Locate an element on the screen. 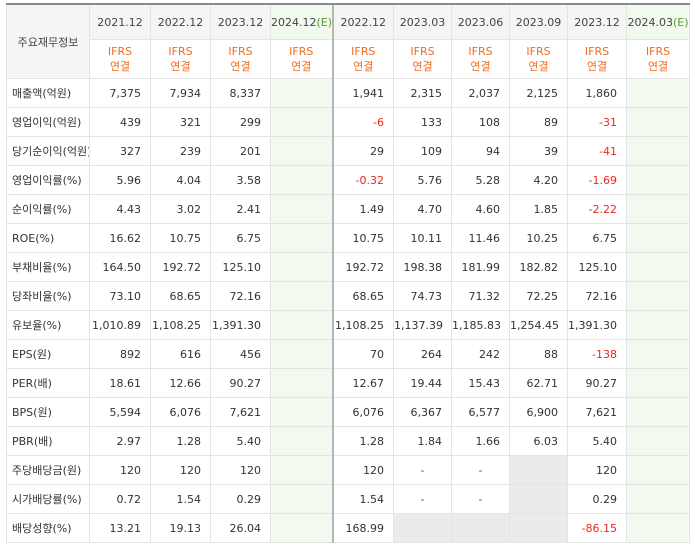 Image resolution: width=695 pixels, height=553 pixels. table-row: 당기순이익(억원) 327 239 201 29 109 94 39 -41 is located at coordinates (348, 151).